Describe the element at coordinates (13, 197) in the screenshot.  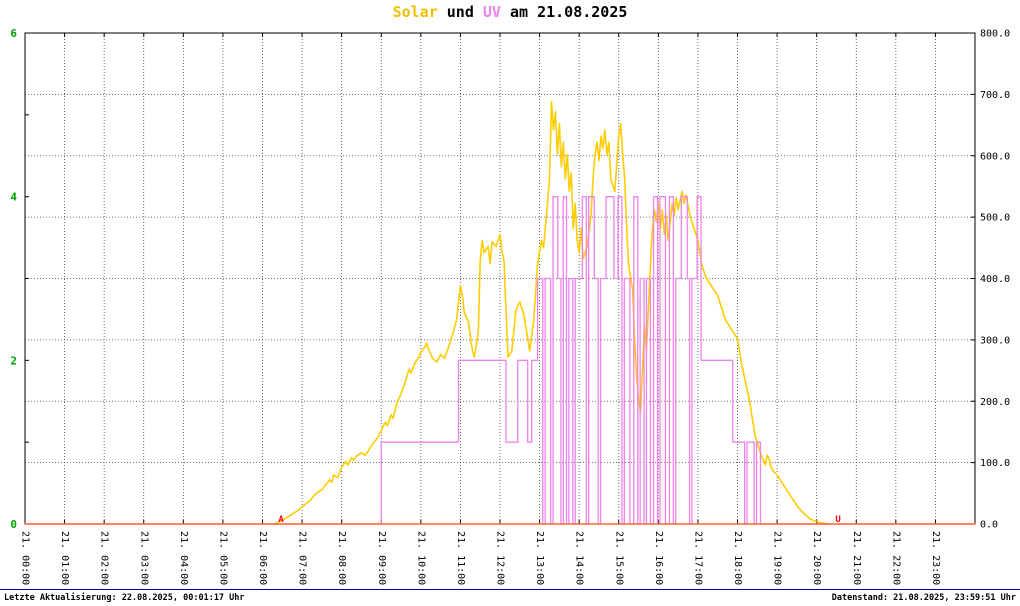
I see `left-axis-label: 4` at that location.